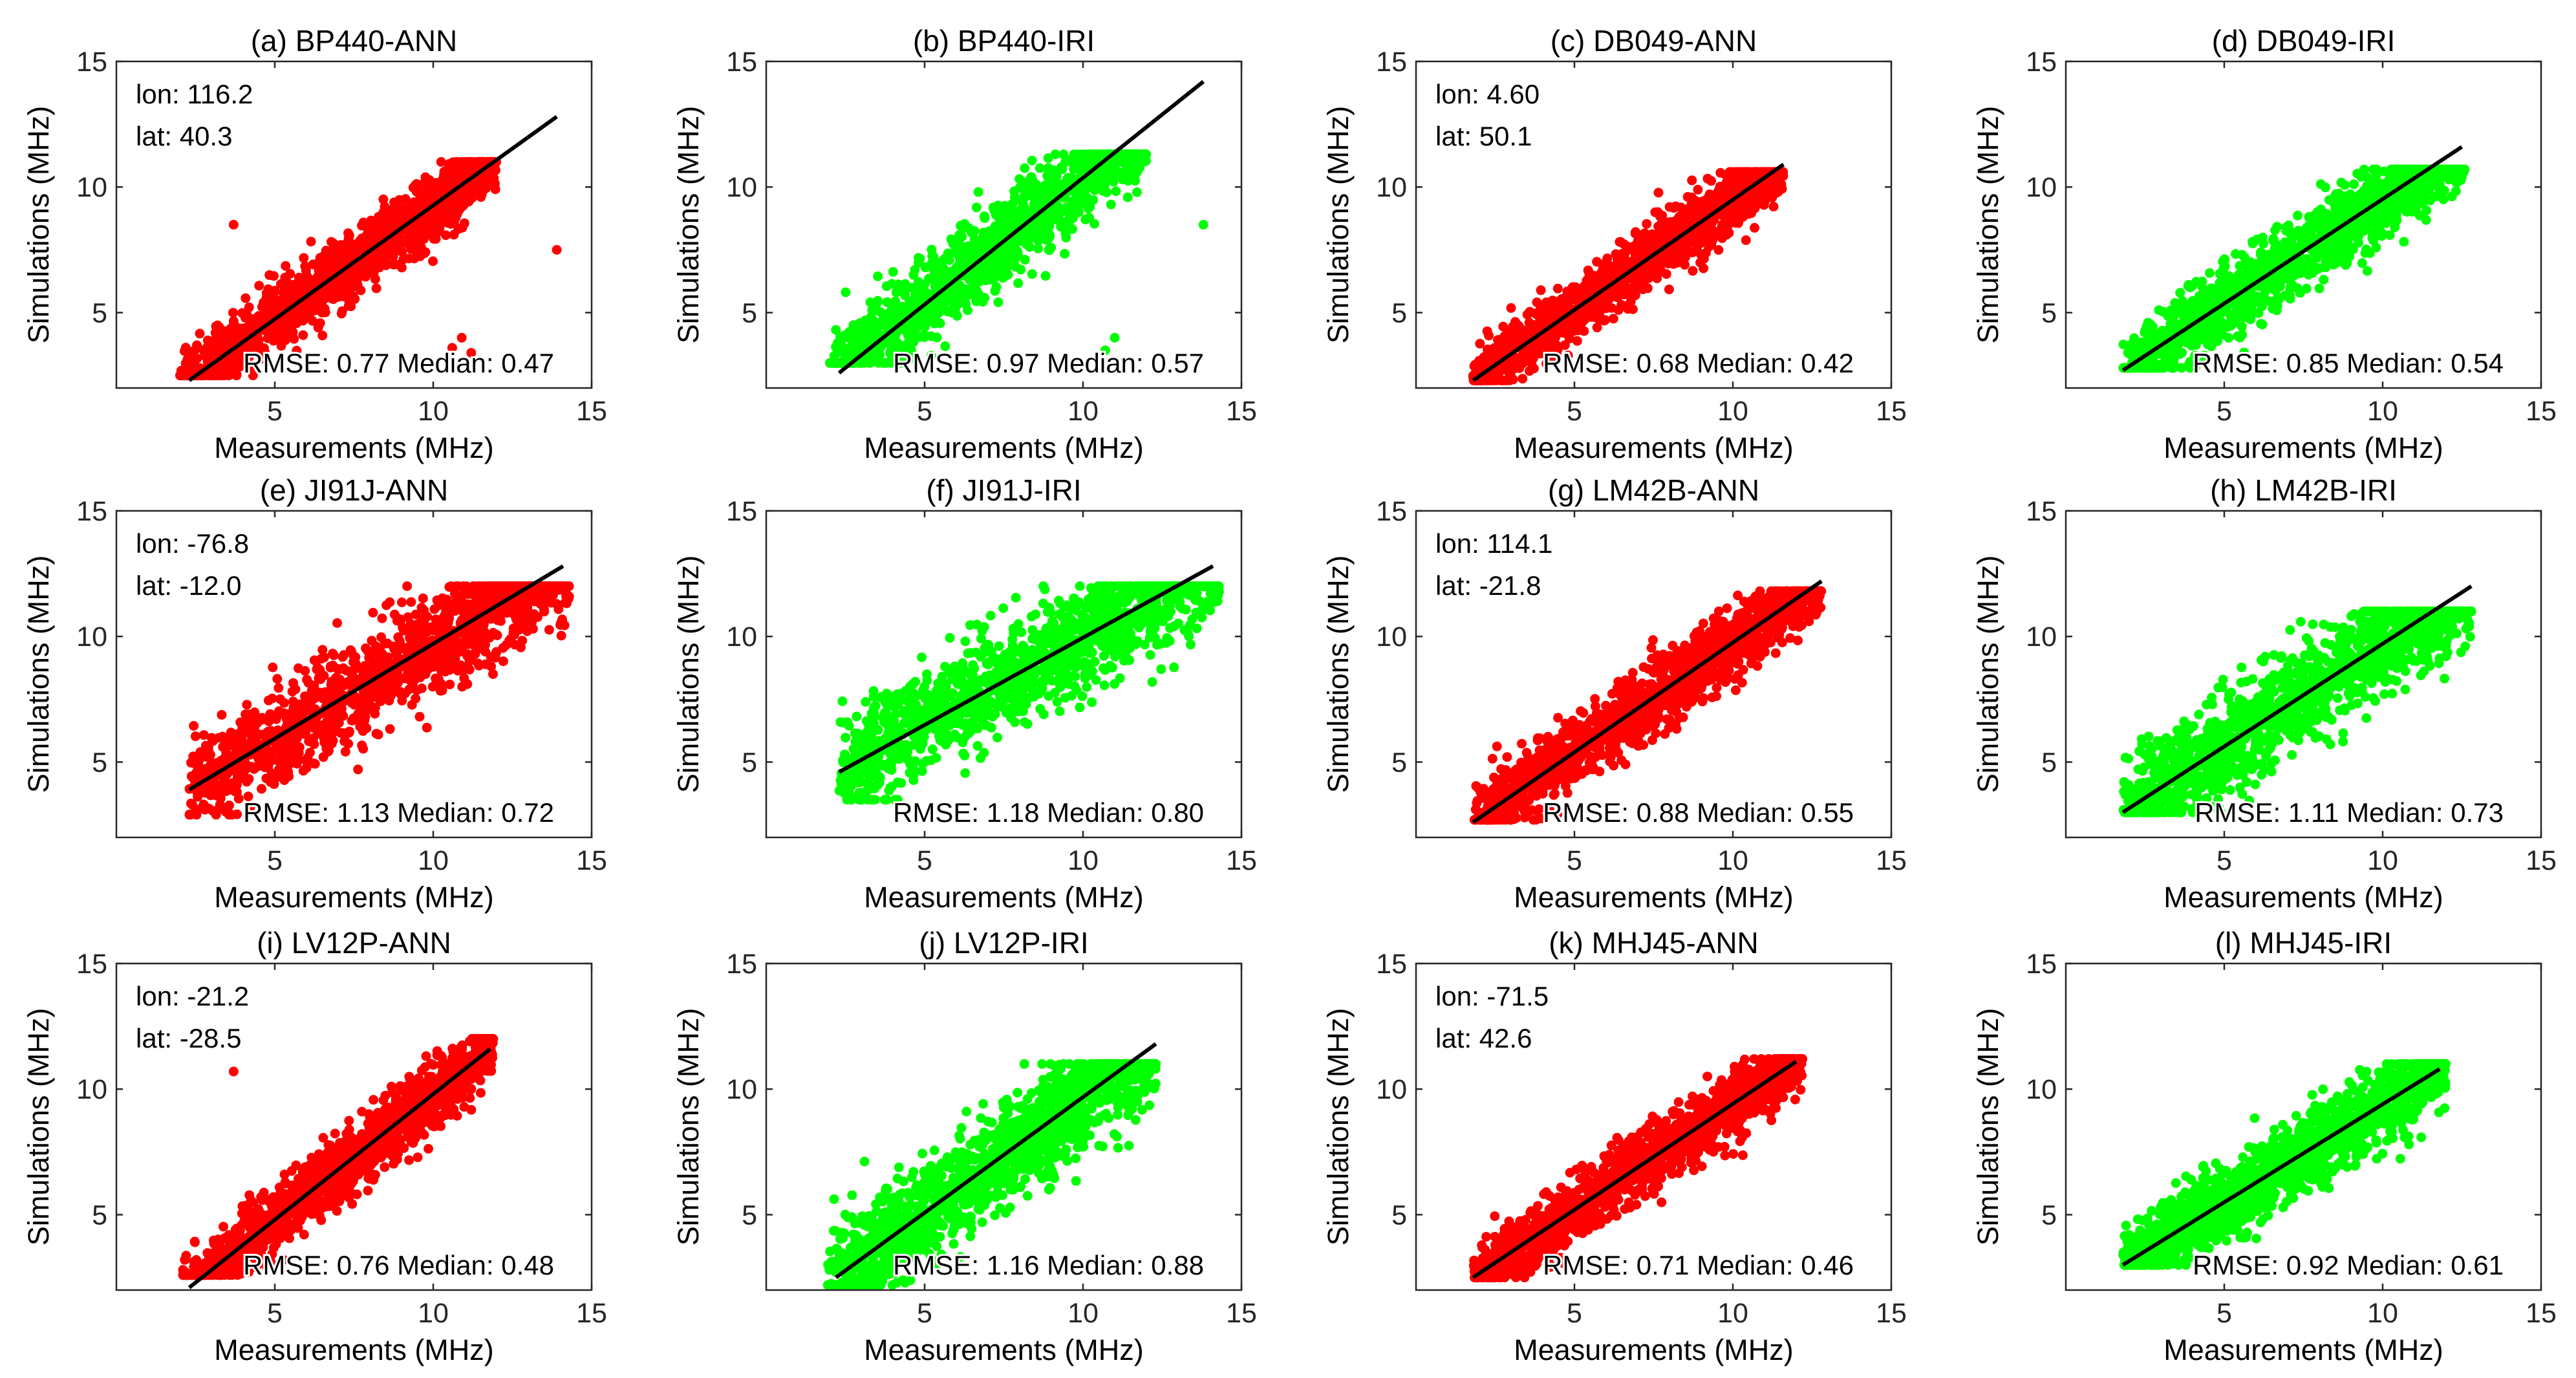 This screenshot has height=1378, width=2576. What do you see at coordinates (1654, 41) in the screenshot?
I see `panel-title: (c) DB049-ANN` at bounding box center [1654, 41].